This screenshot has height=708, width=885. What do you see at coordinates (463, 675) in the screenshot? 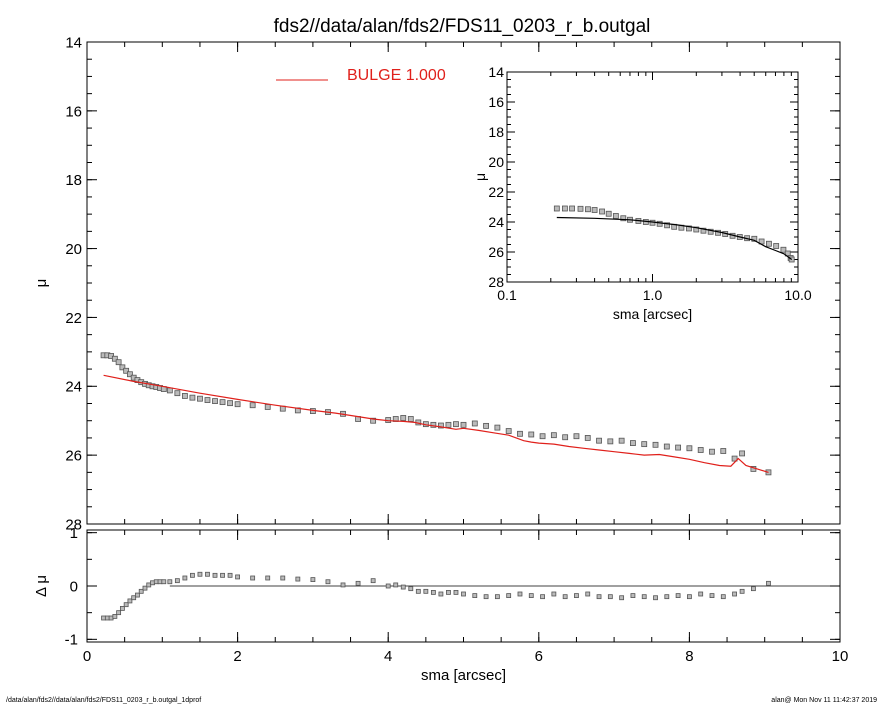
I see `residual-x-axis-label: sma [arcsec]` at bounding box center [463, 675].